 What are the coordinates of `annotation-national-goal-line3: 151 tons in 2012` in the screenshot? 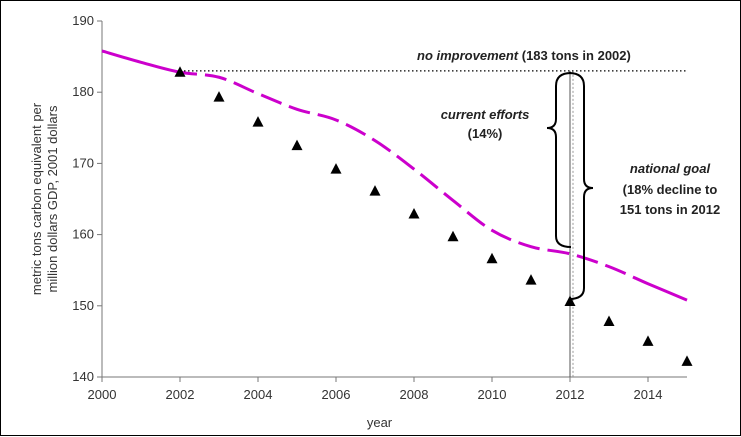 It's located at (670, 209).